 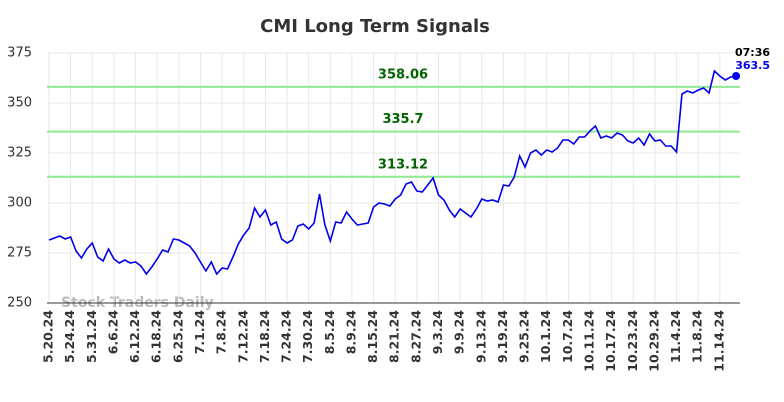 What do you see at coordinates (134, 336) in the screenshot?
I see `x-tick-label: 6.12.24` at bounding box center [134, 336].